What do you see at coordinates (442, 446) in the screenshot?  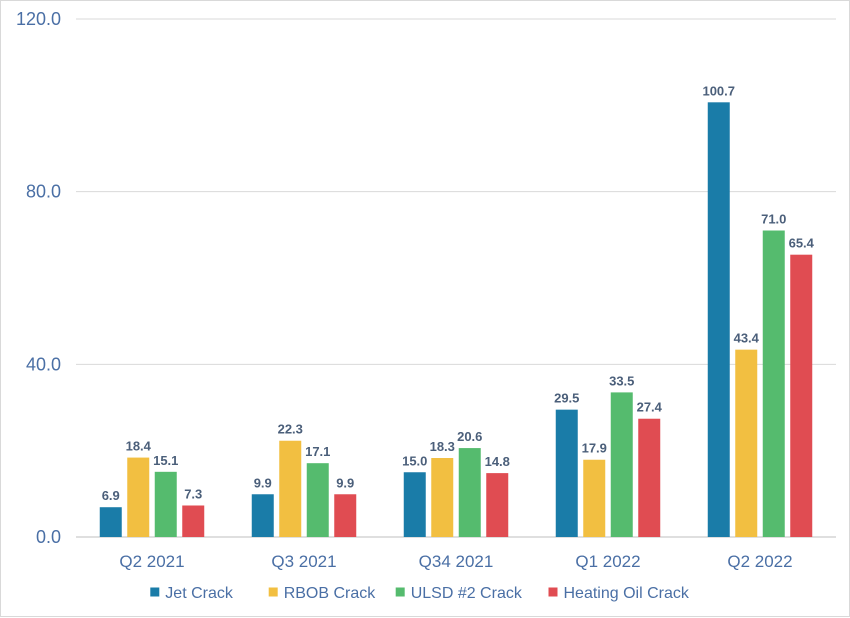 I see `data-label: 18.3` at bounding box center [442, 446].